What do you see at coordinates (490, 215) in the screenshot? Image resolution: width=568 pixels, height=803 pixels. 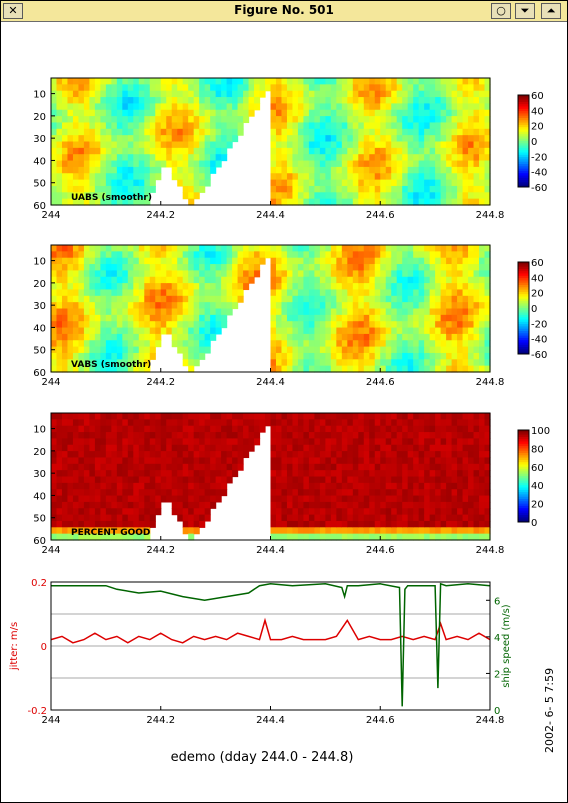 I see `x-tick-label: 244.8` at bounding box center [490, 215].